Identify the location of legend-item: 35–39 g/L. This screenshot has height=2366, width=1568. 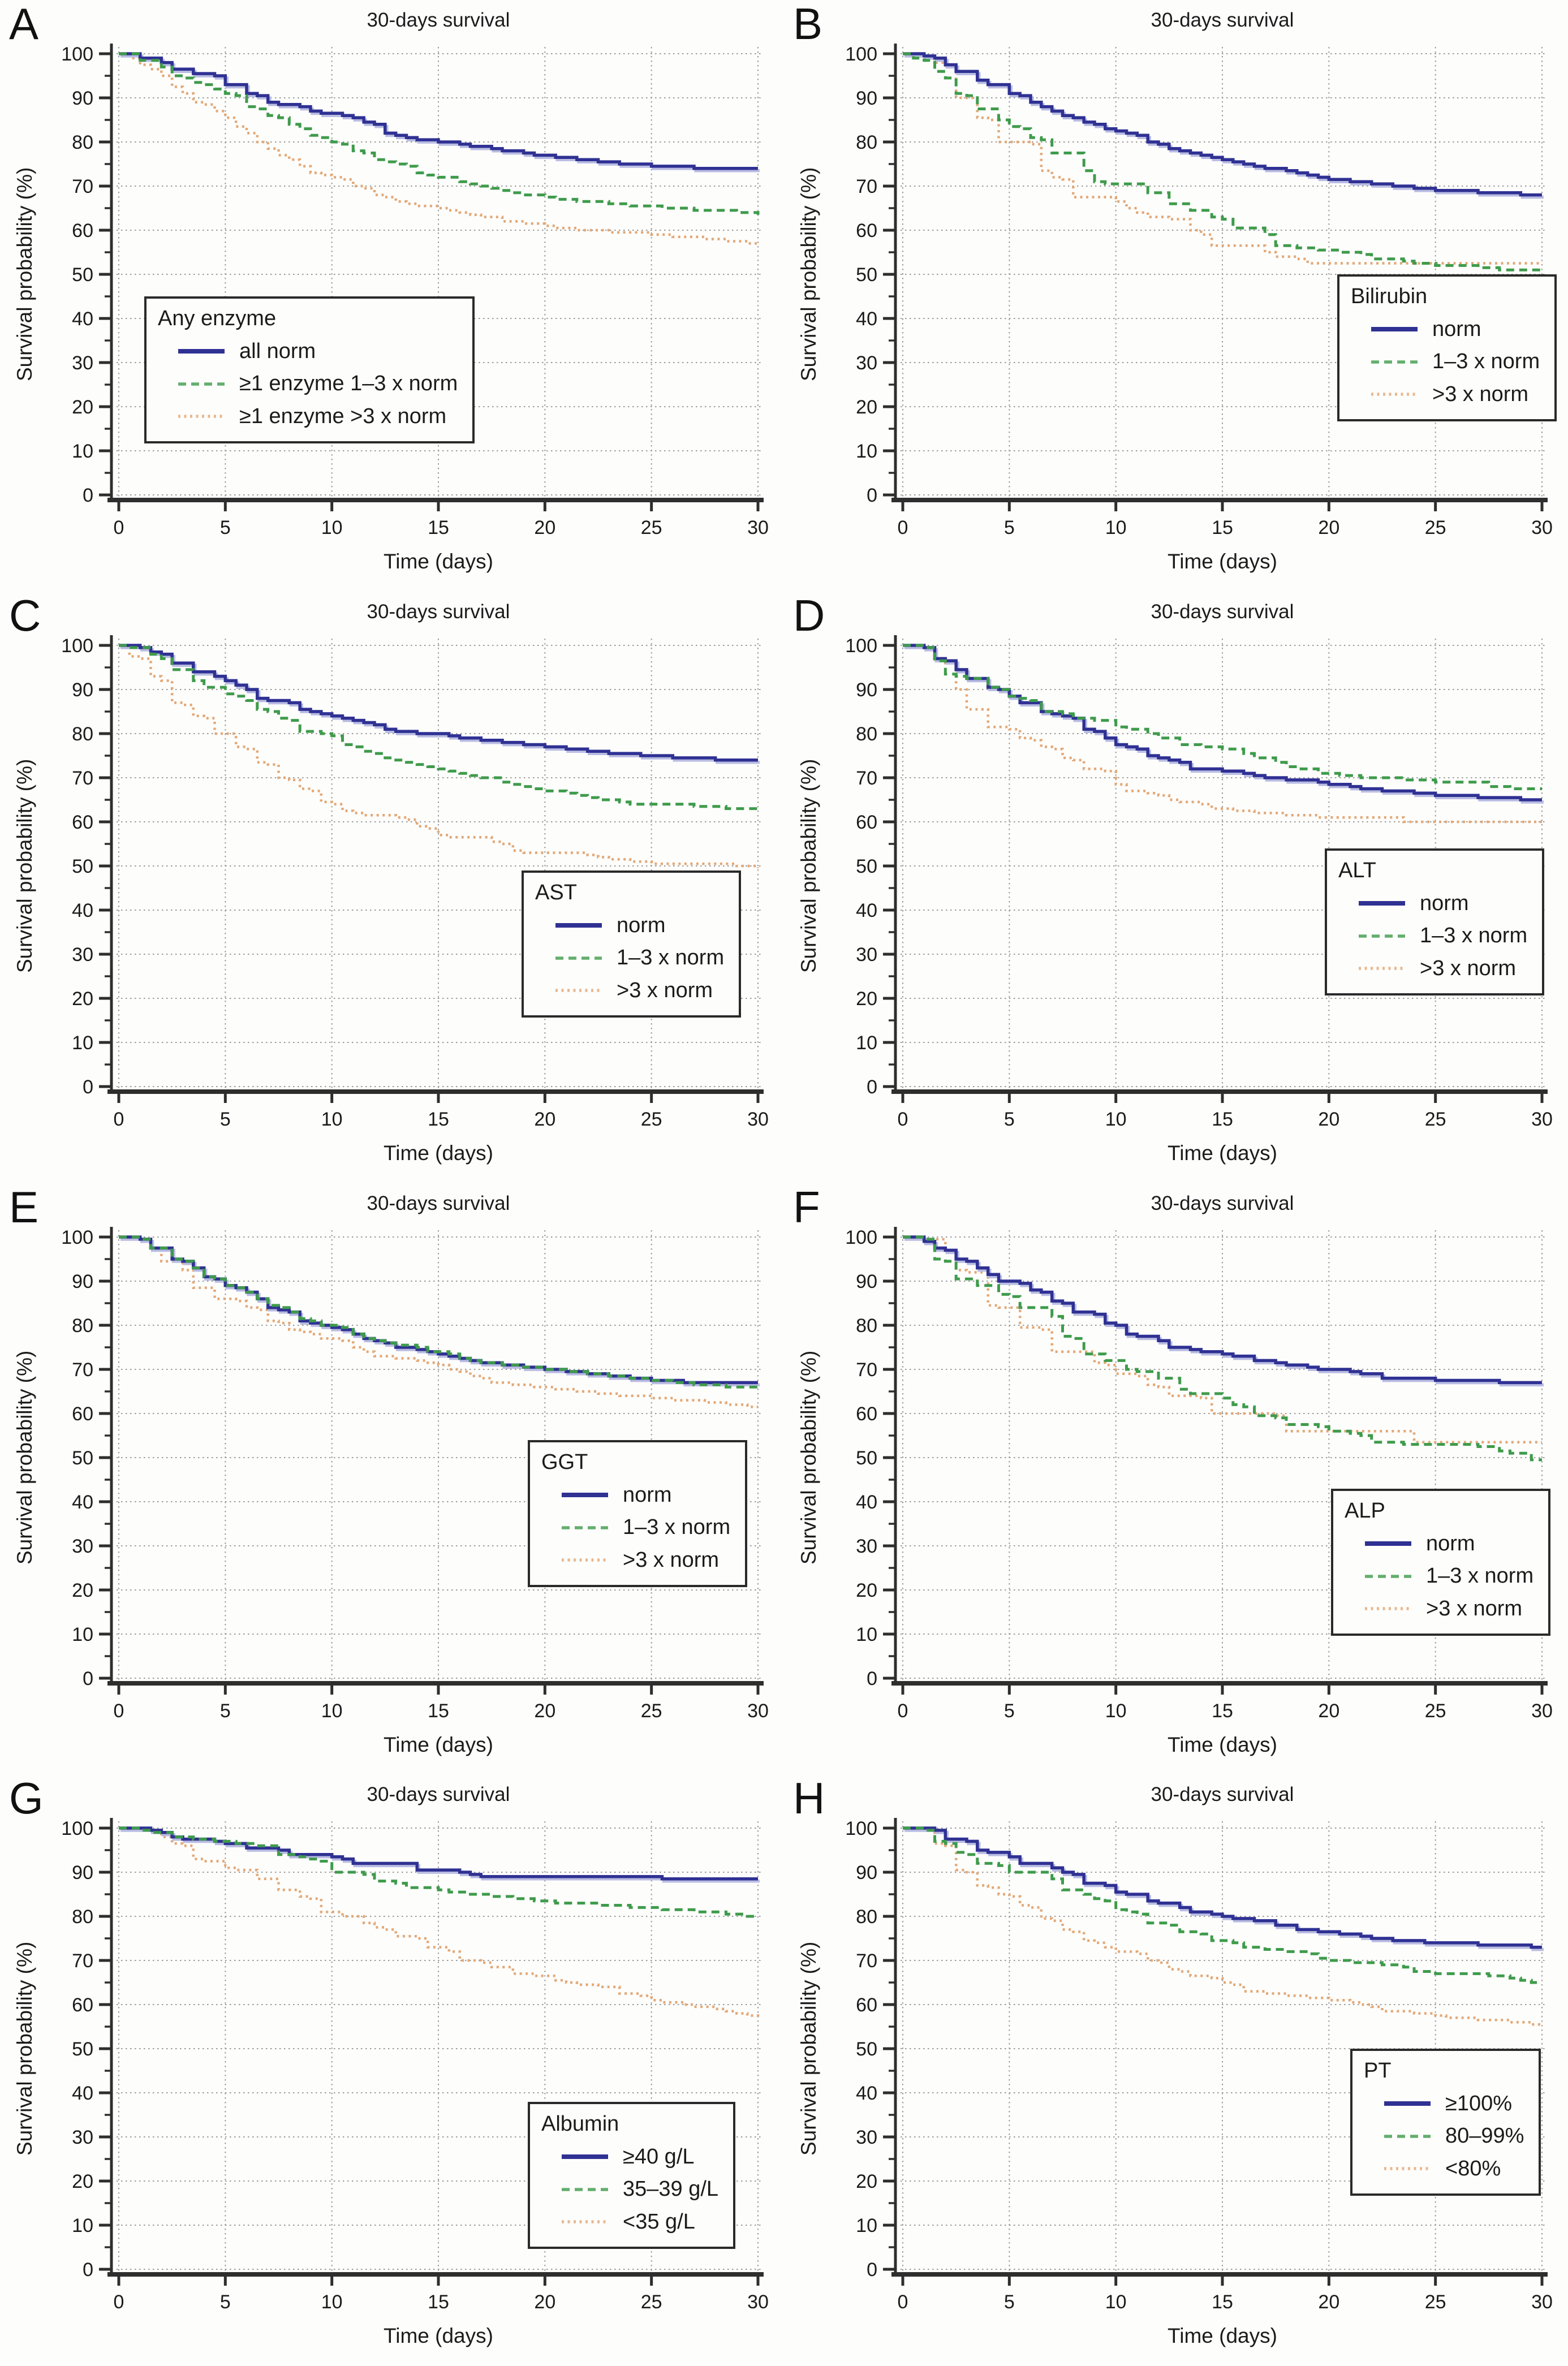
(629, 2189).